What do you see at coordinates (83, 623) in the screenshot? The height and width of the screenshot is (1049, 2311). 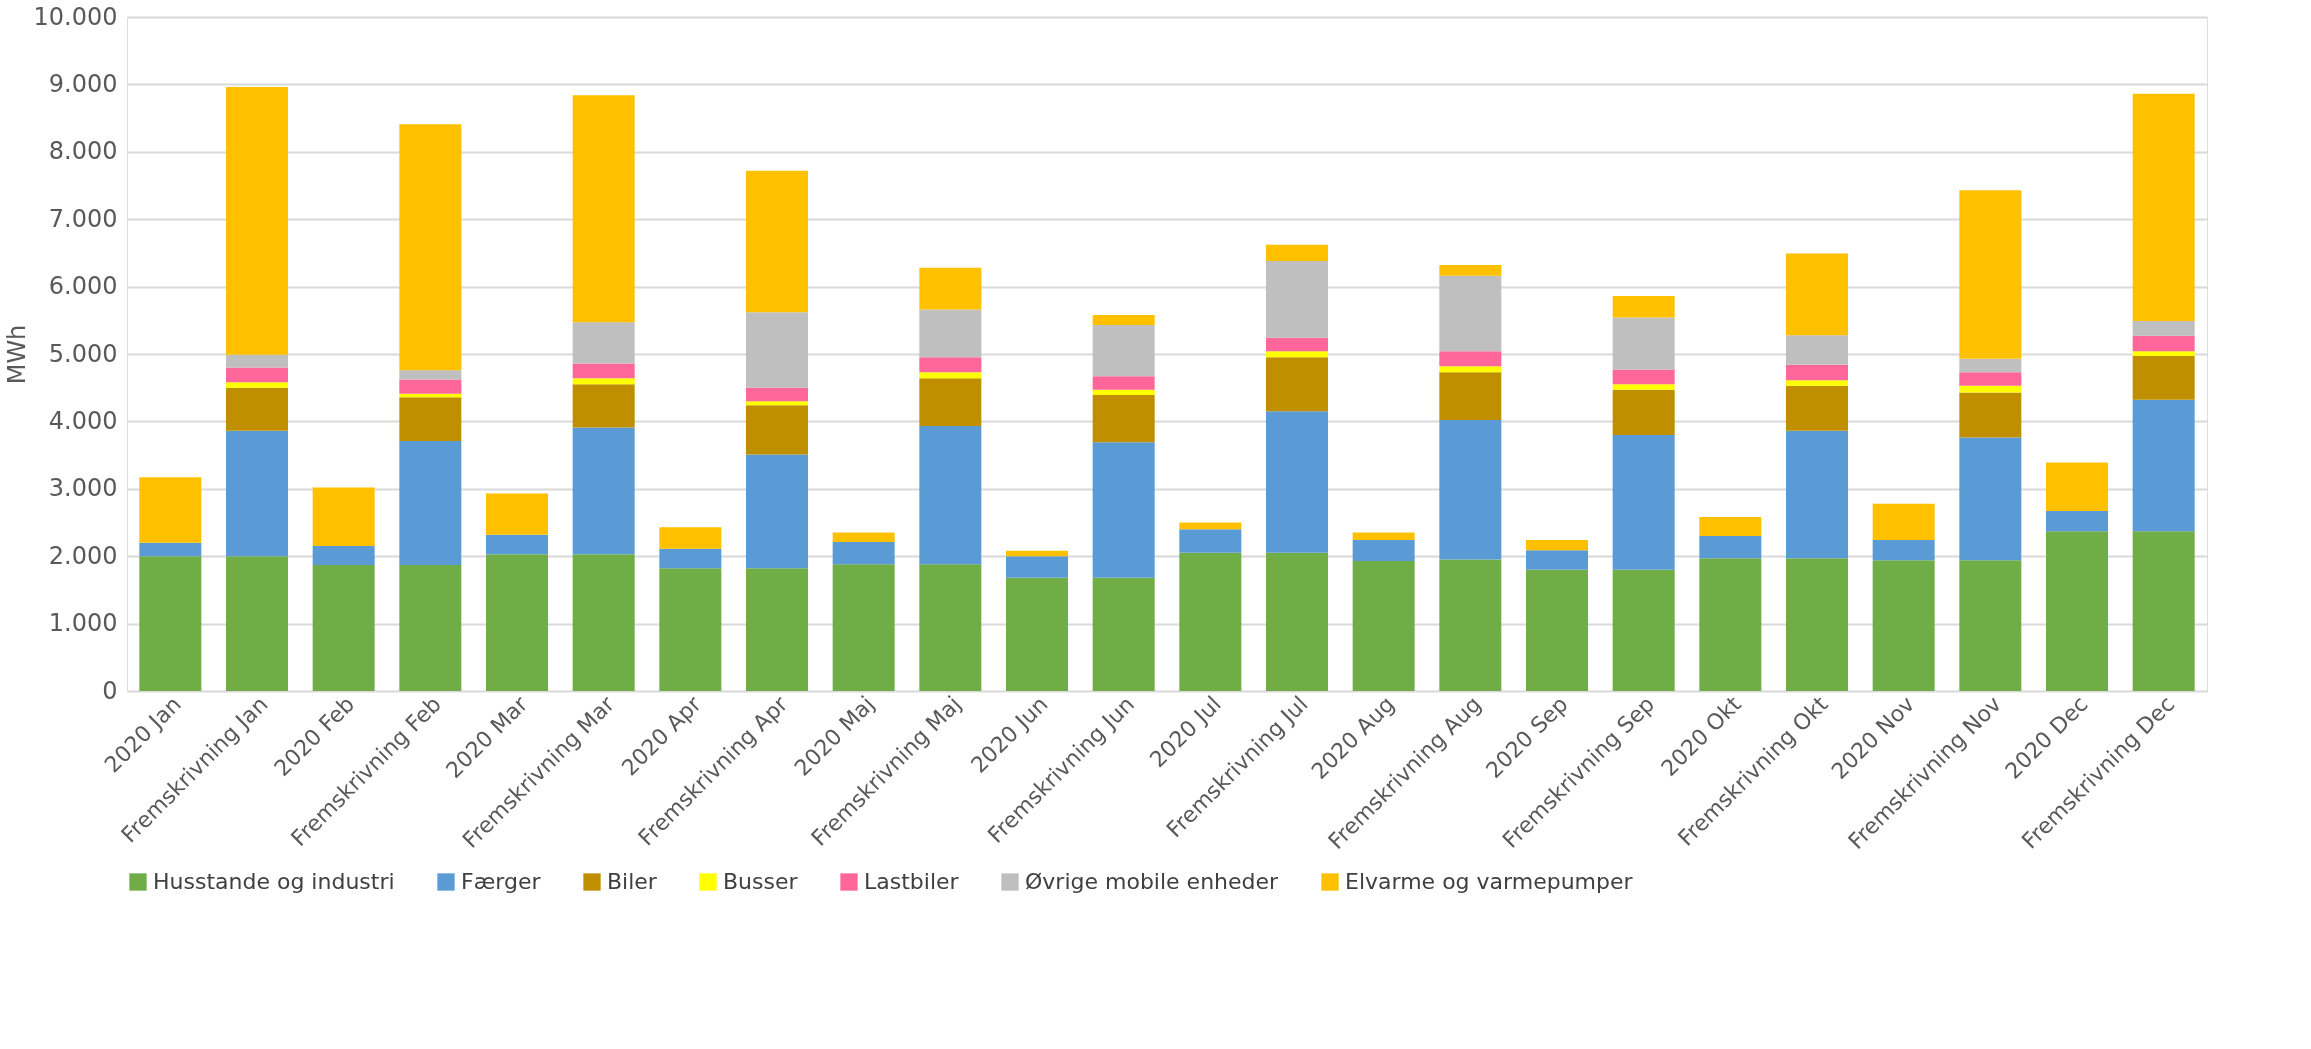 I see `y-tick-label: 1.000` at bounding box center [83, 623].